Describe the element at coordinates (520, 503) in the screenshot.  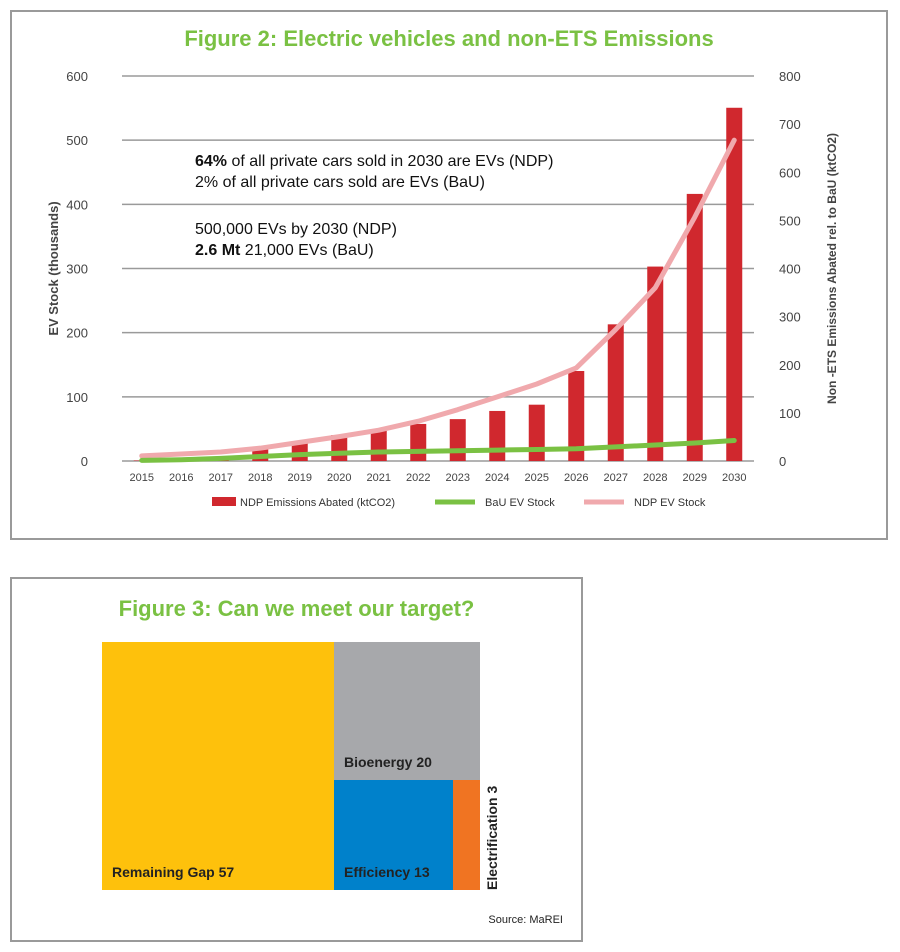
I see `legend-label: BaU EV Stock` at that location.